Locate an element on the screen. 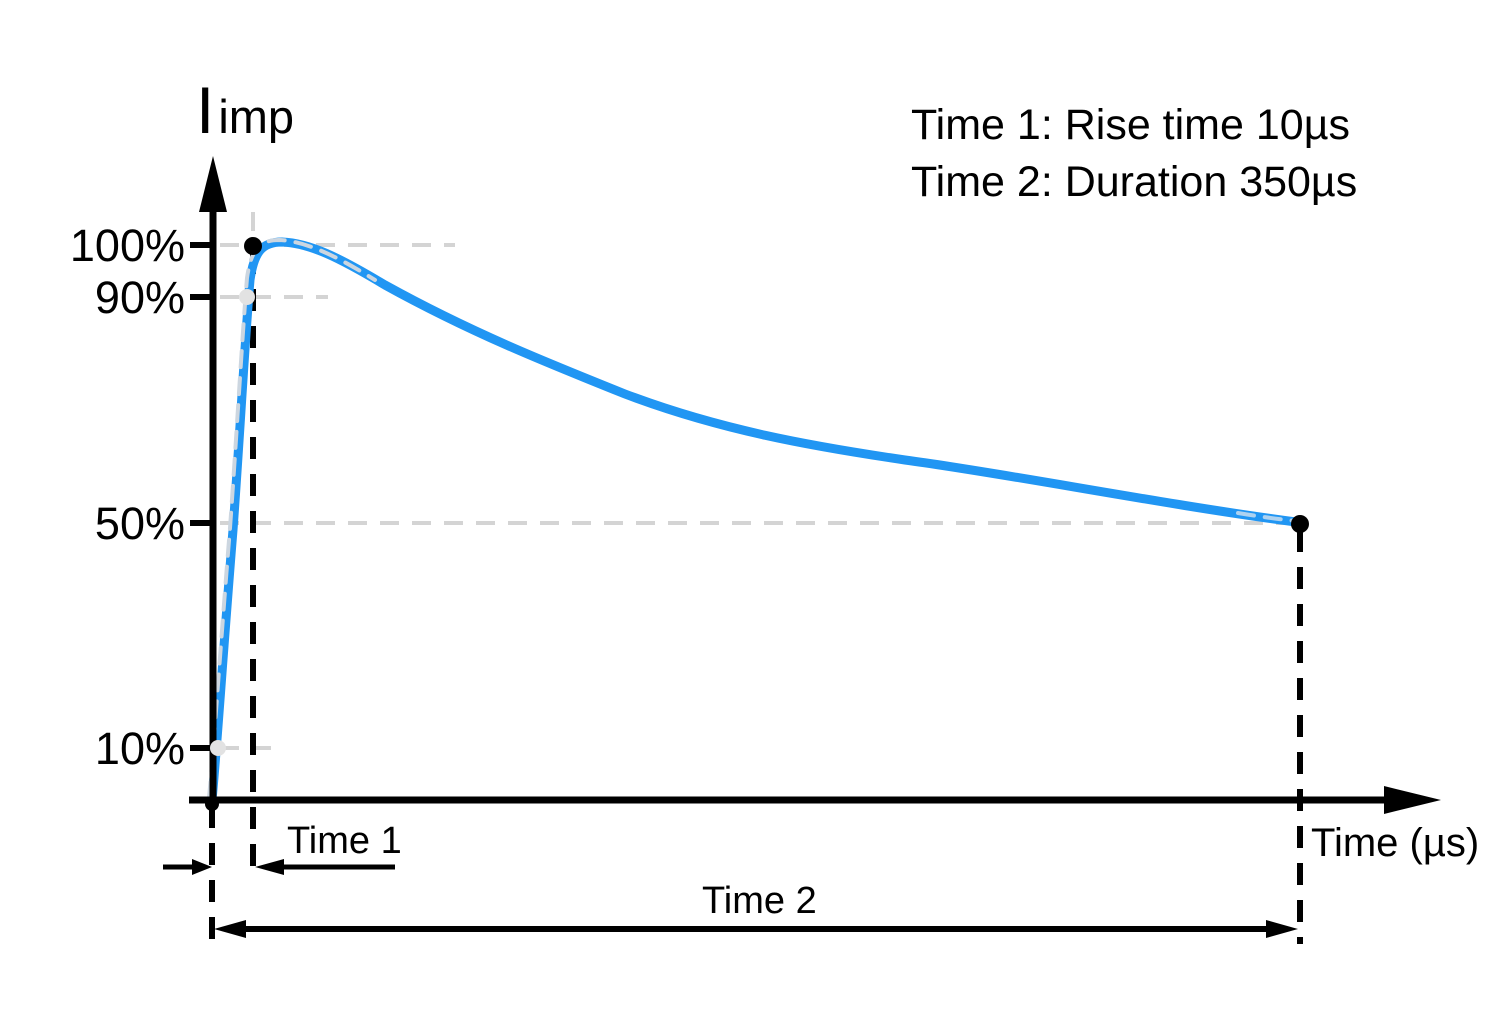 The image size is (1500, 1014). y-axis-arrowhead is located at coordinates (213, 184).